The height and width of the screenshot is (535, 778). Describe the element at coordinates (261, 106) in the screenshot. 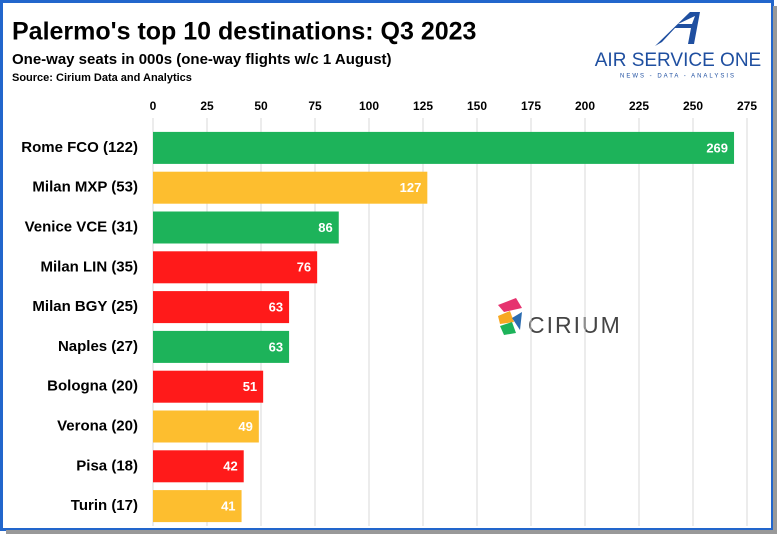

I see `x-tick-label: 50` at that location.